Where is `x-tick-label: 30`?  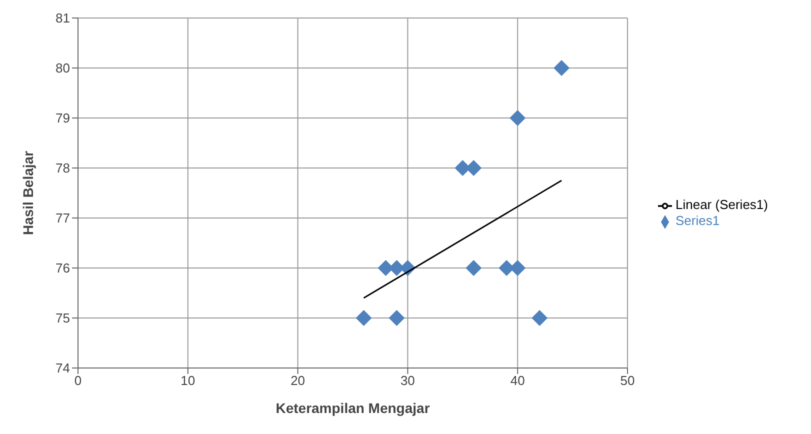
x-tick-label: 30 is located at coordinates (407, 380).